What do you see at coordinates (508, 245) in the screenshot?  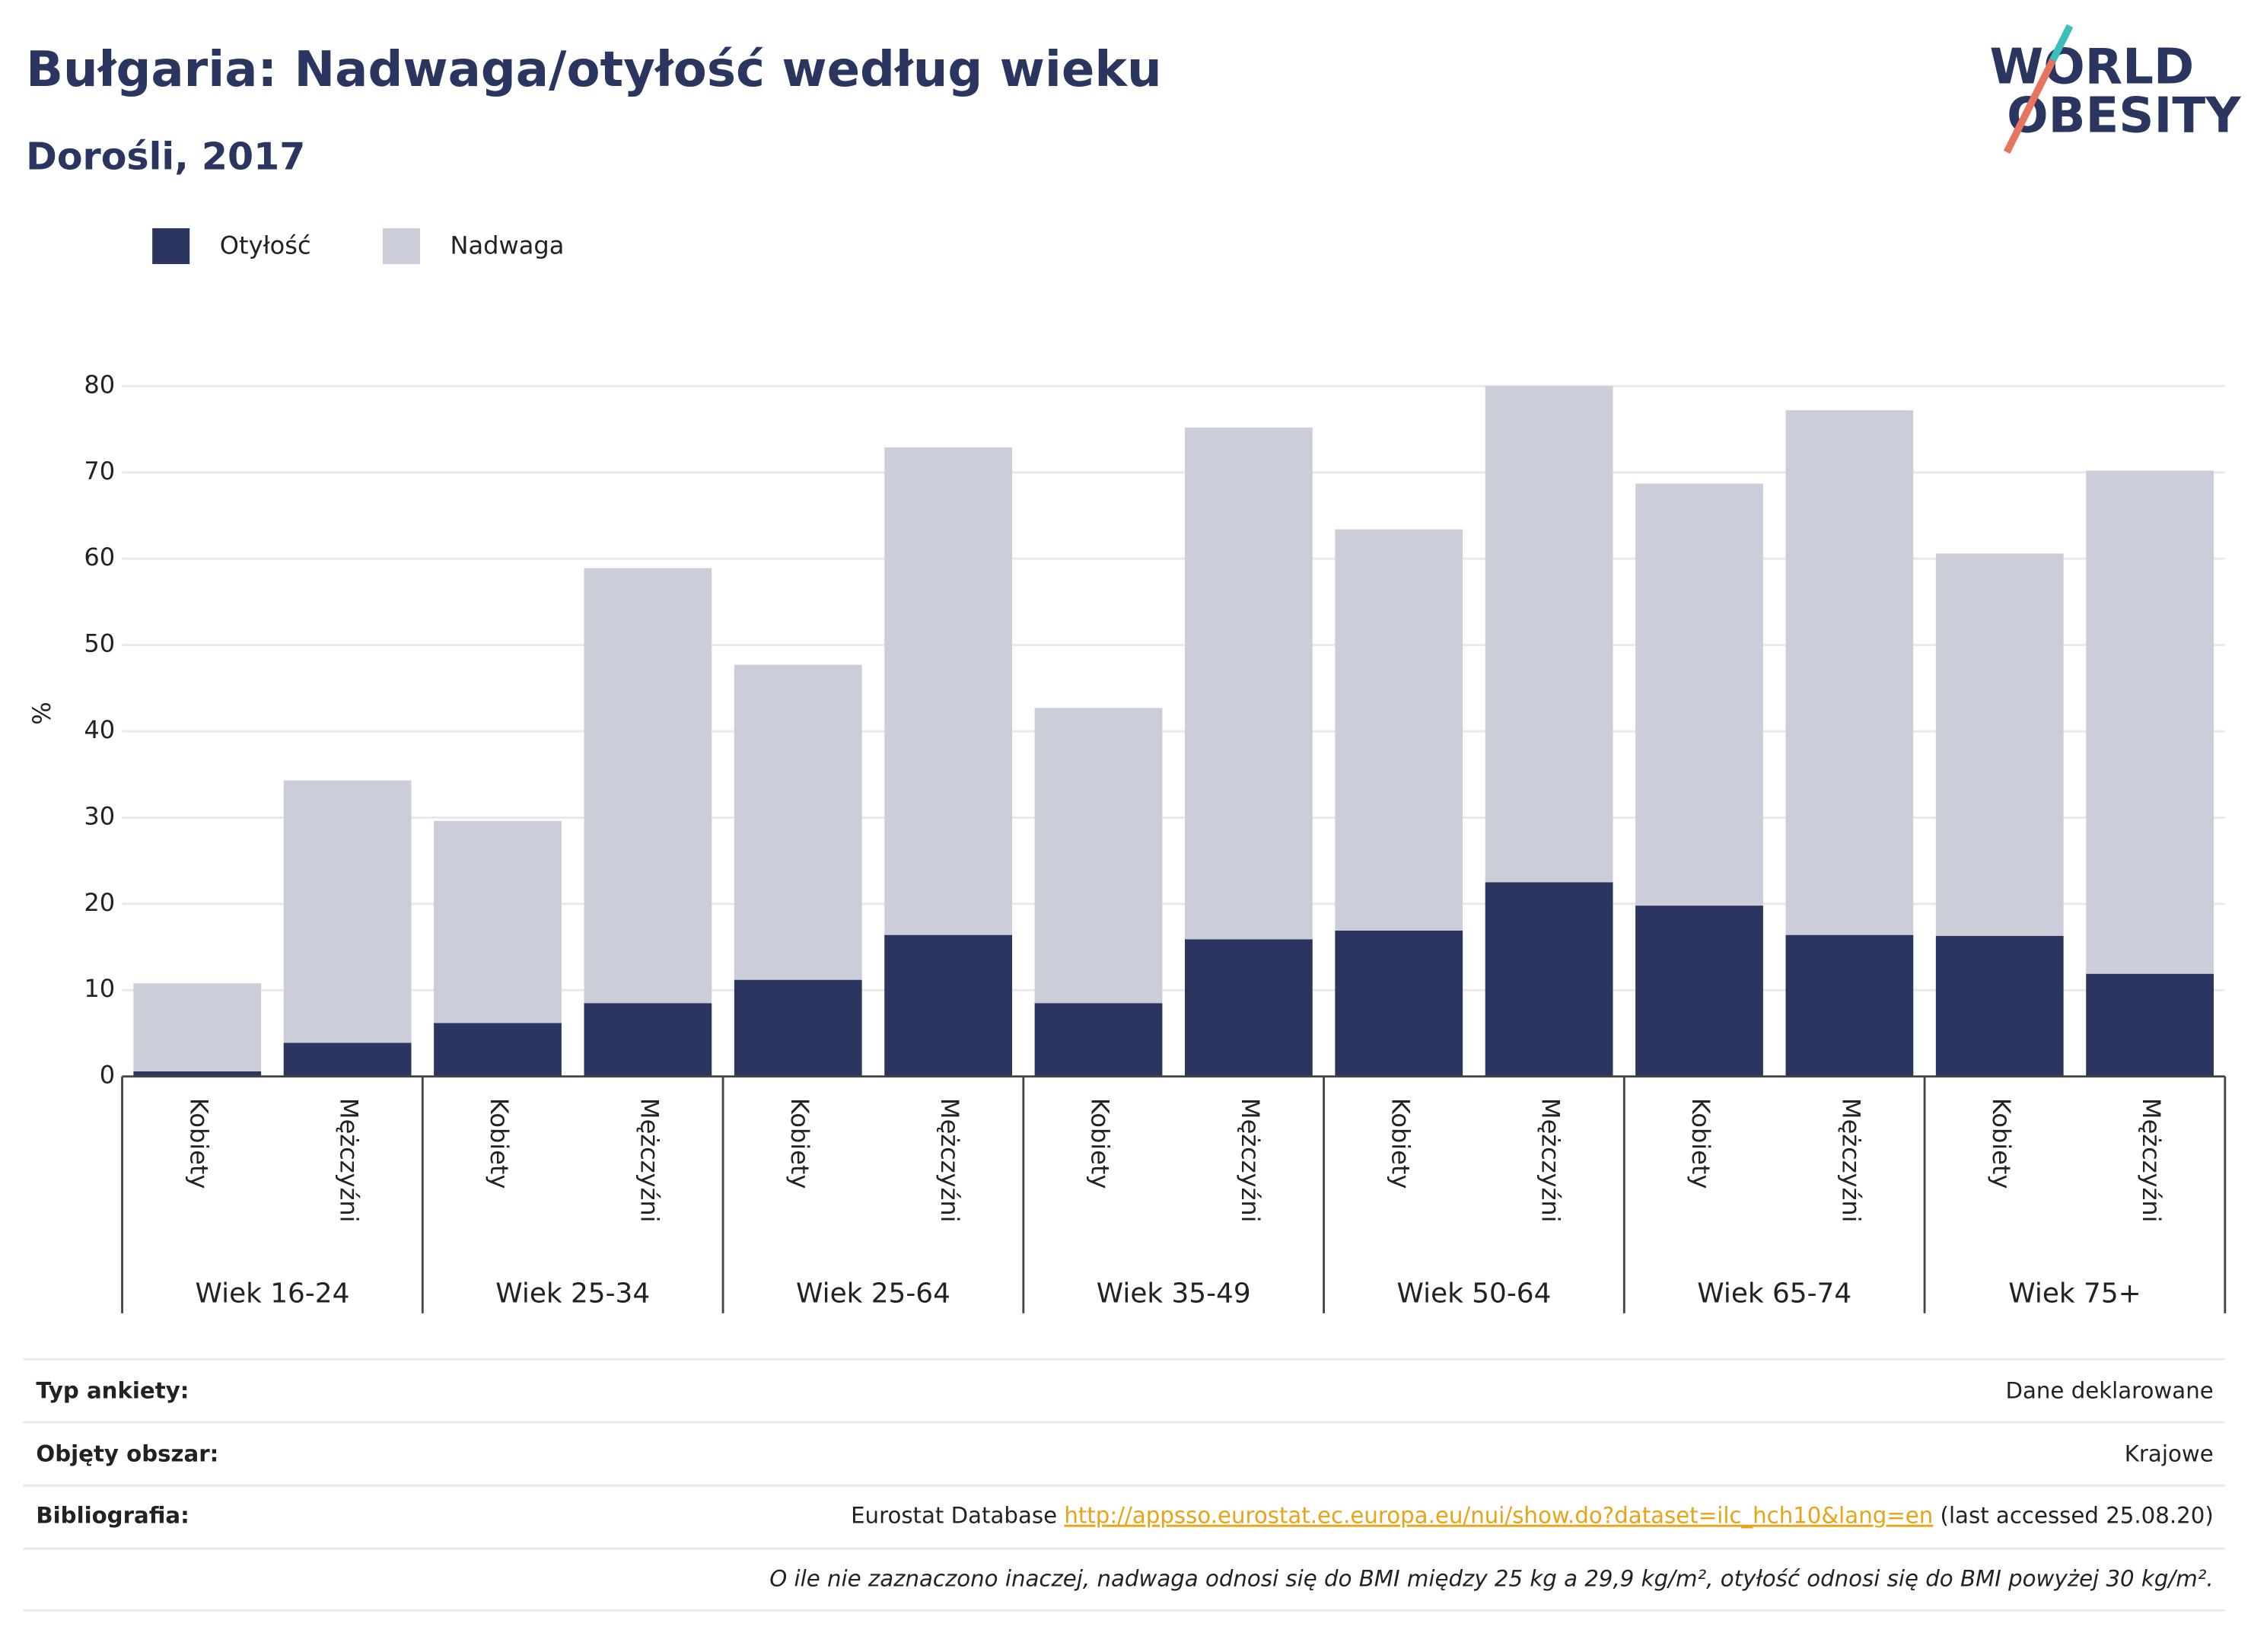 I see `legend-label: Nadwaga` at bounding box center [508, 245].